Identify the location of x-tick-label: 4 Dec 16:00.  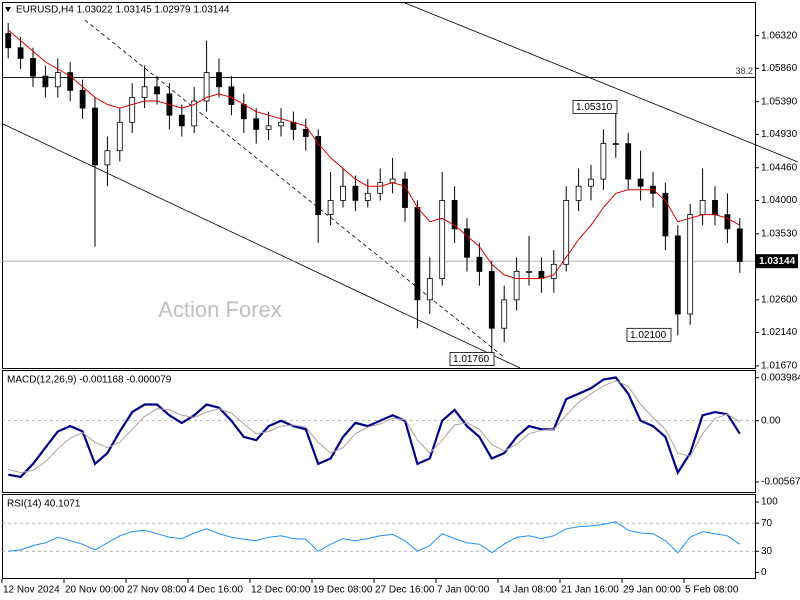
(216, 590).